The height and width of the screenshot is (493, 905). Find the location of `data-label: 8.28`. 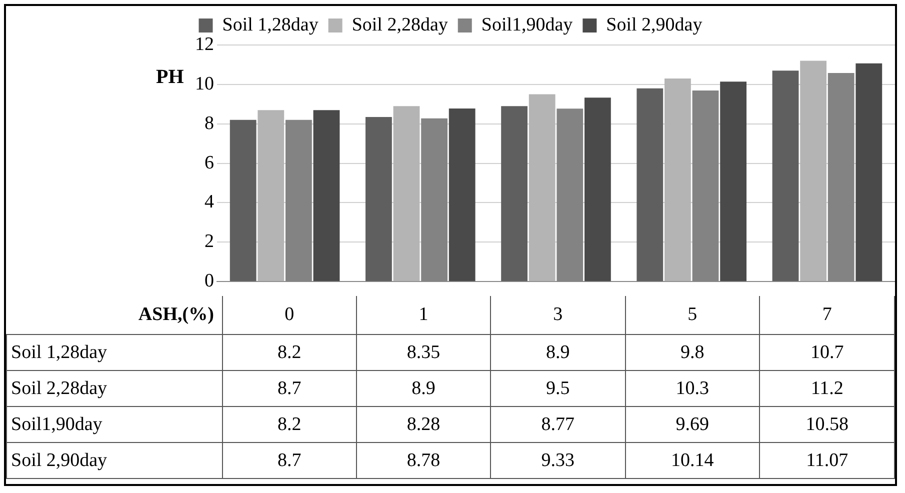

data-label: 8.28 is located at coordinates (423, 424).